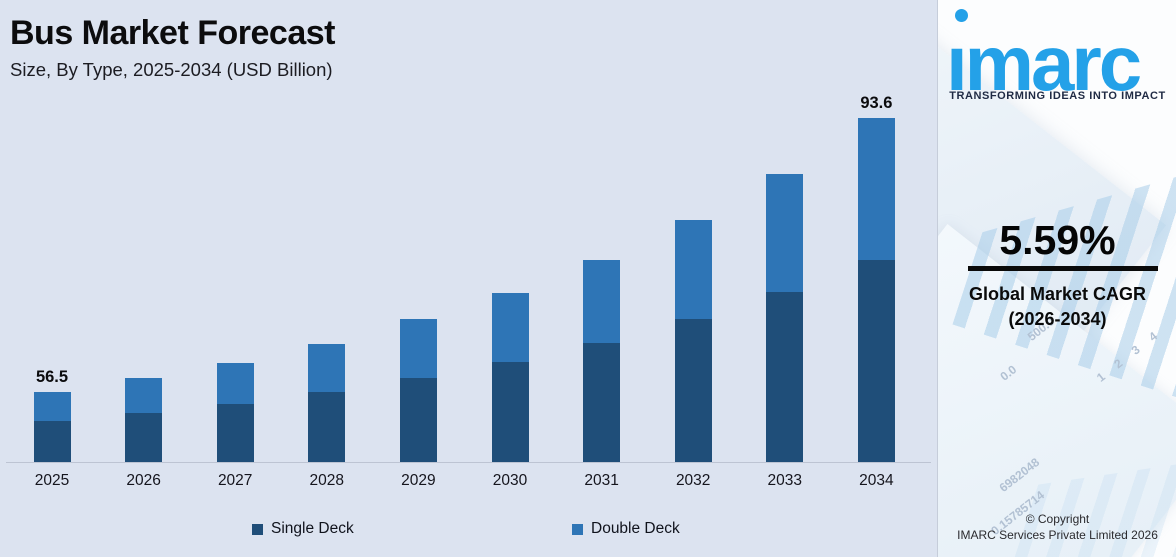 The height and width of the screenshot is (557, 1176). I want to click on bar-2028-single-deck, so click(327, 427).